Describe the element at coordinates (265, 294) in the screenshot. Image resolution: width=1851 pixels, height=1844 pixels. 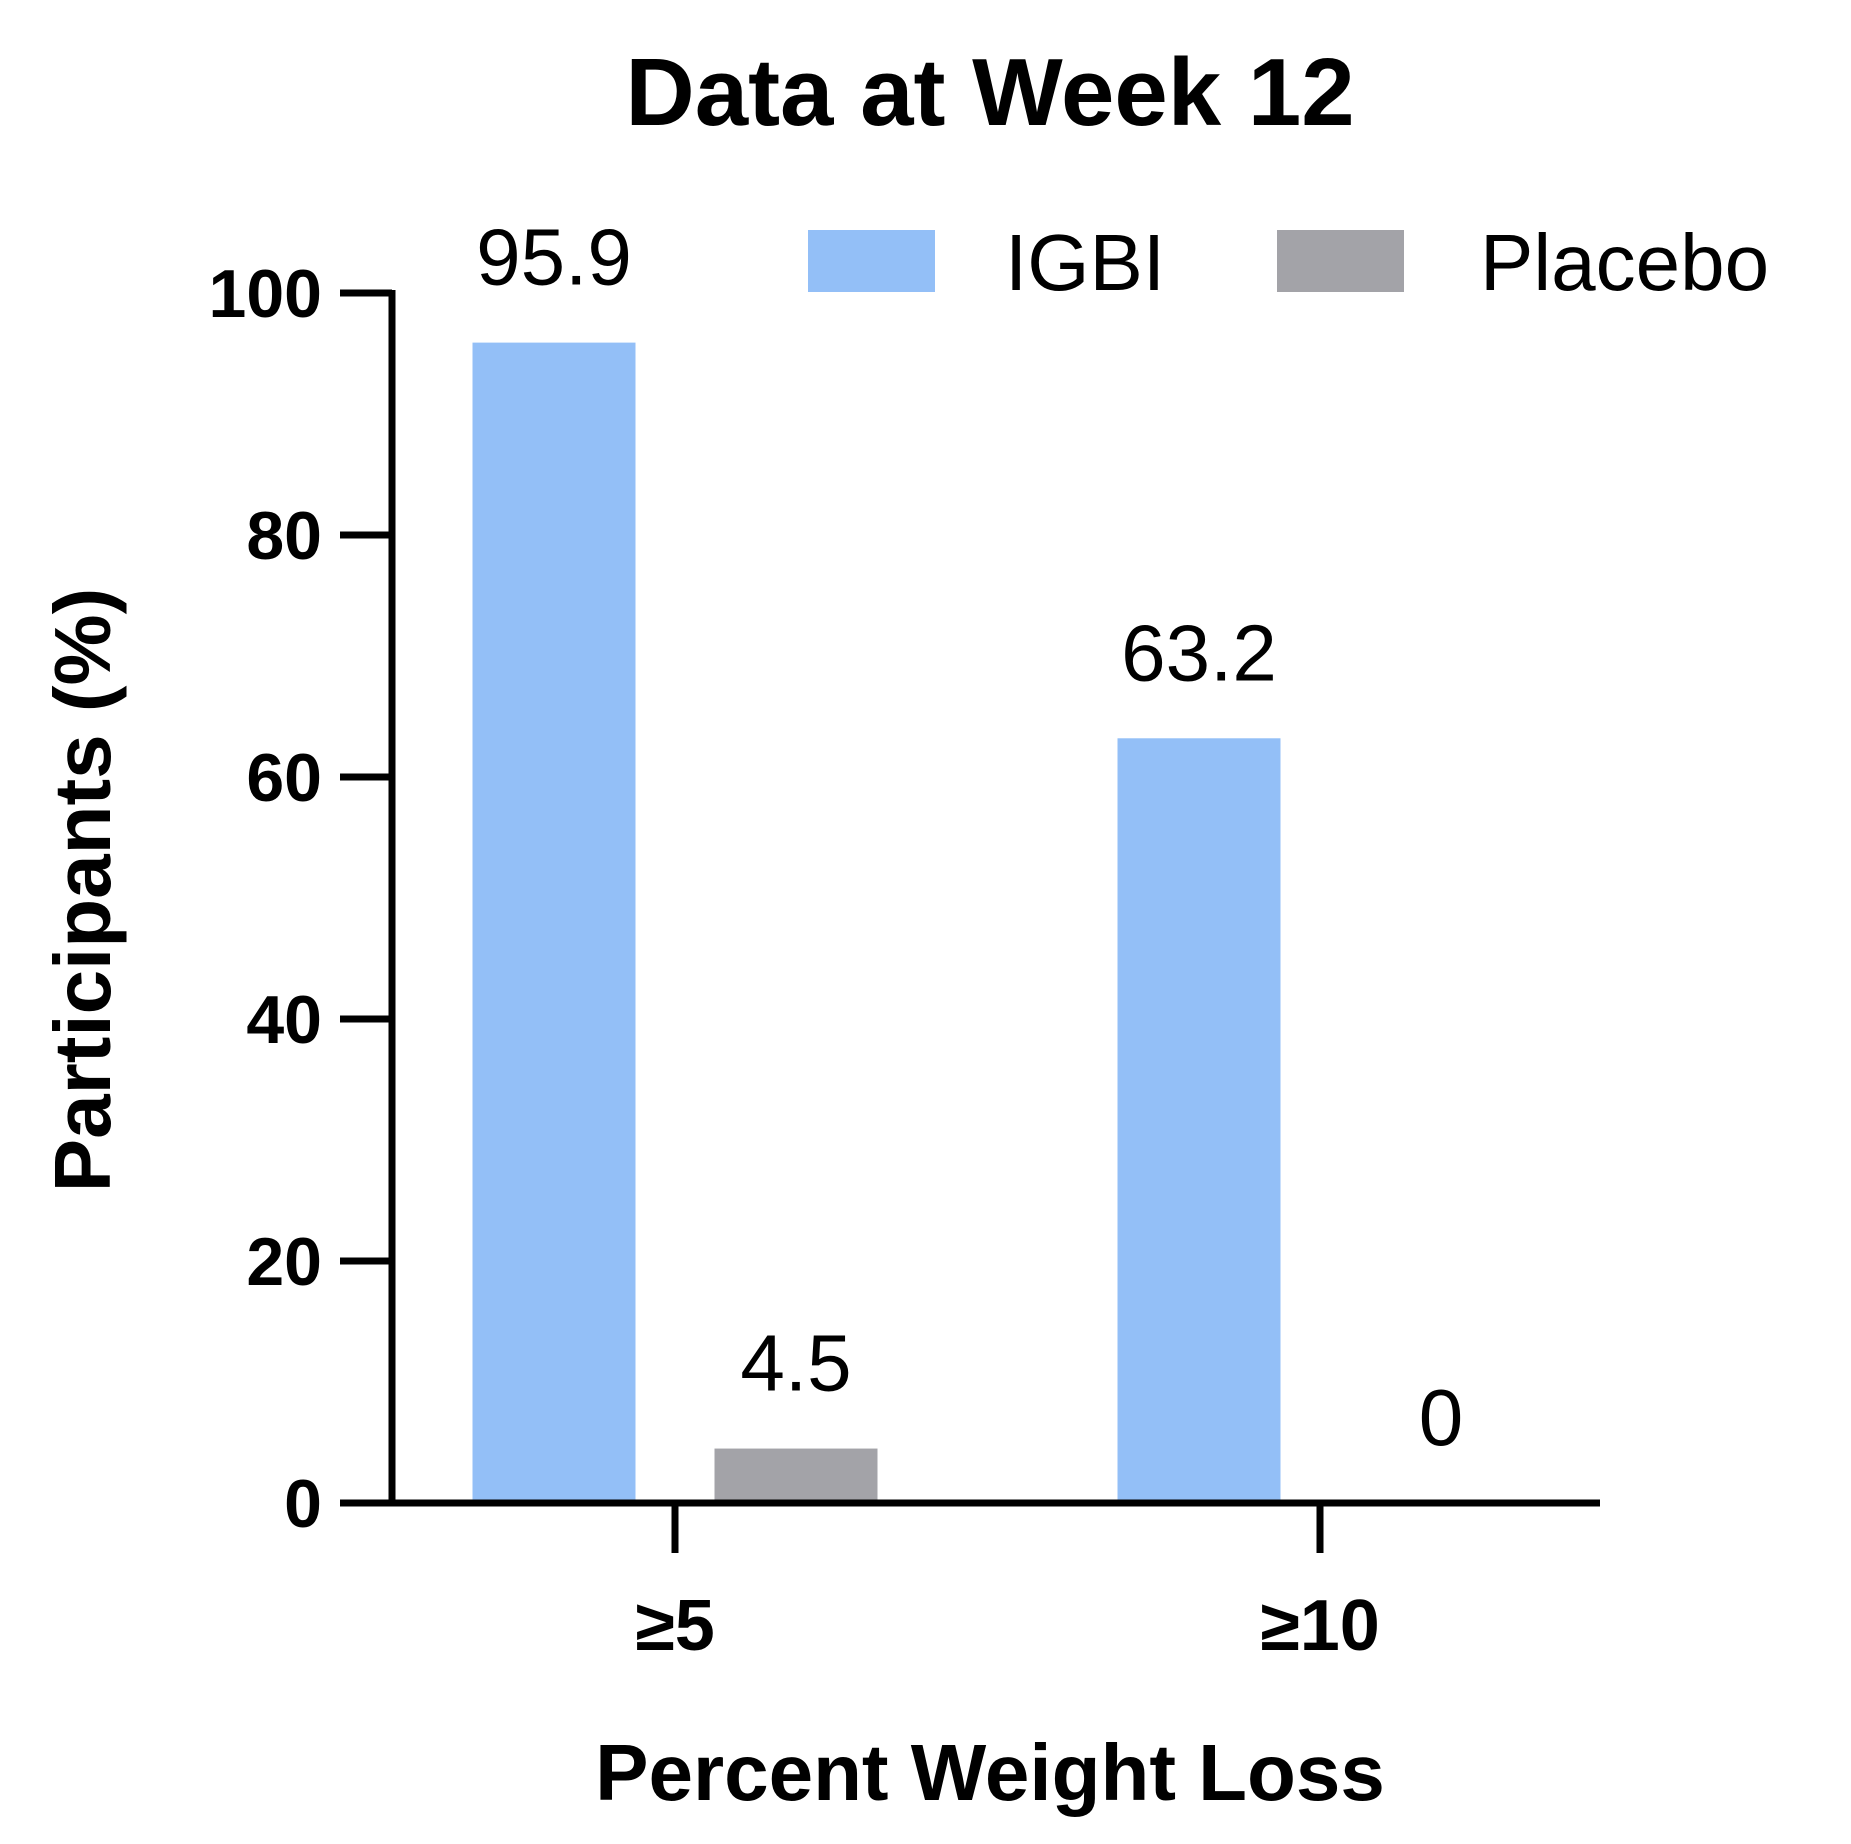
I see `y-tick-label: 100` at that location.